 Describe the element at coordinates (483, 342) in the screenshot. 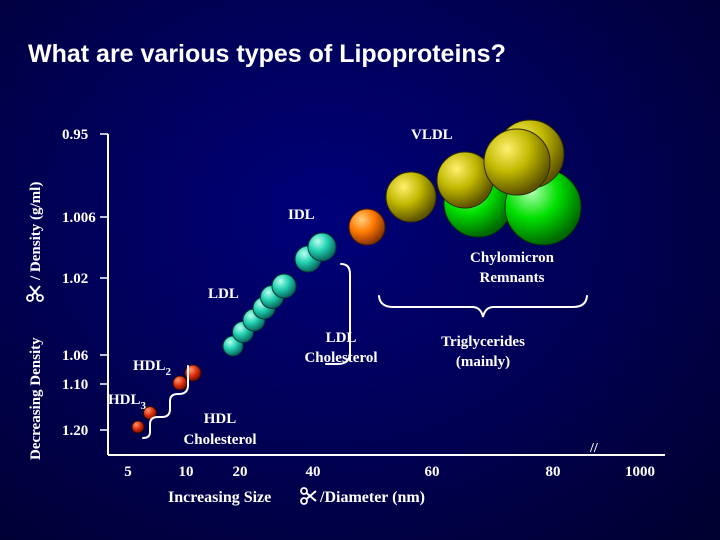

I see `triglycerides-label-line1: Triglycerides` at that location.